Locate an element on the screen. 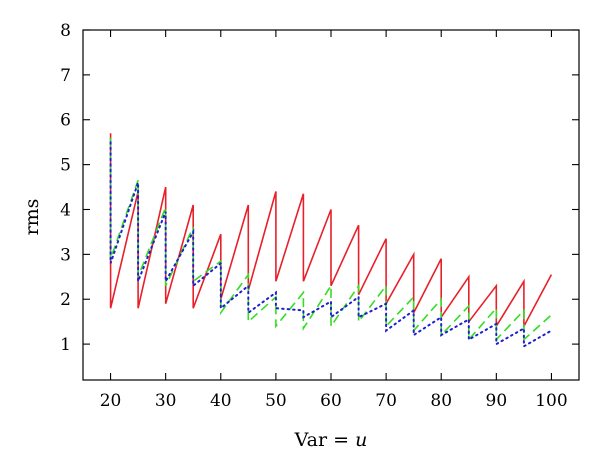 The image size is (600, 466). y-tick-label: 2 is located at coordinates (65, 300).